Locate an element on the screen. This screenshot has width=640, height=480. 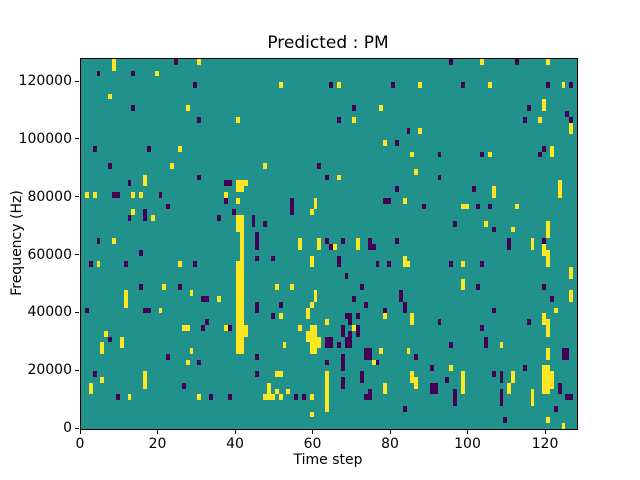
x-tick-label: 80 is located at coordinates (390, 444).